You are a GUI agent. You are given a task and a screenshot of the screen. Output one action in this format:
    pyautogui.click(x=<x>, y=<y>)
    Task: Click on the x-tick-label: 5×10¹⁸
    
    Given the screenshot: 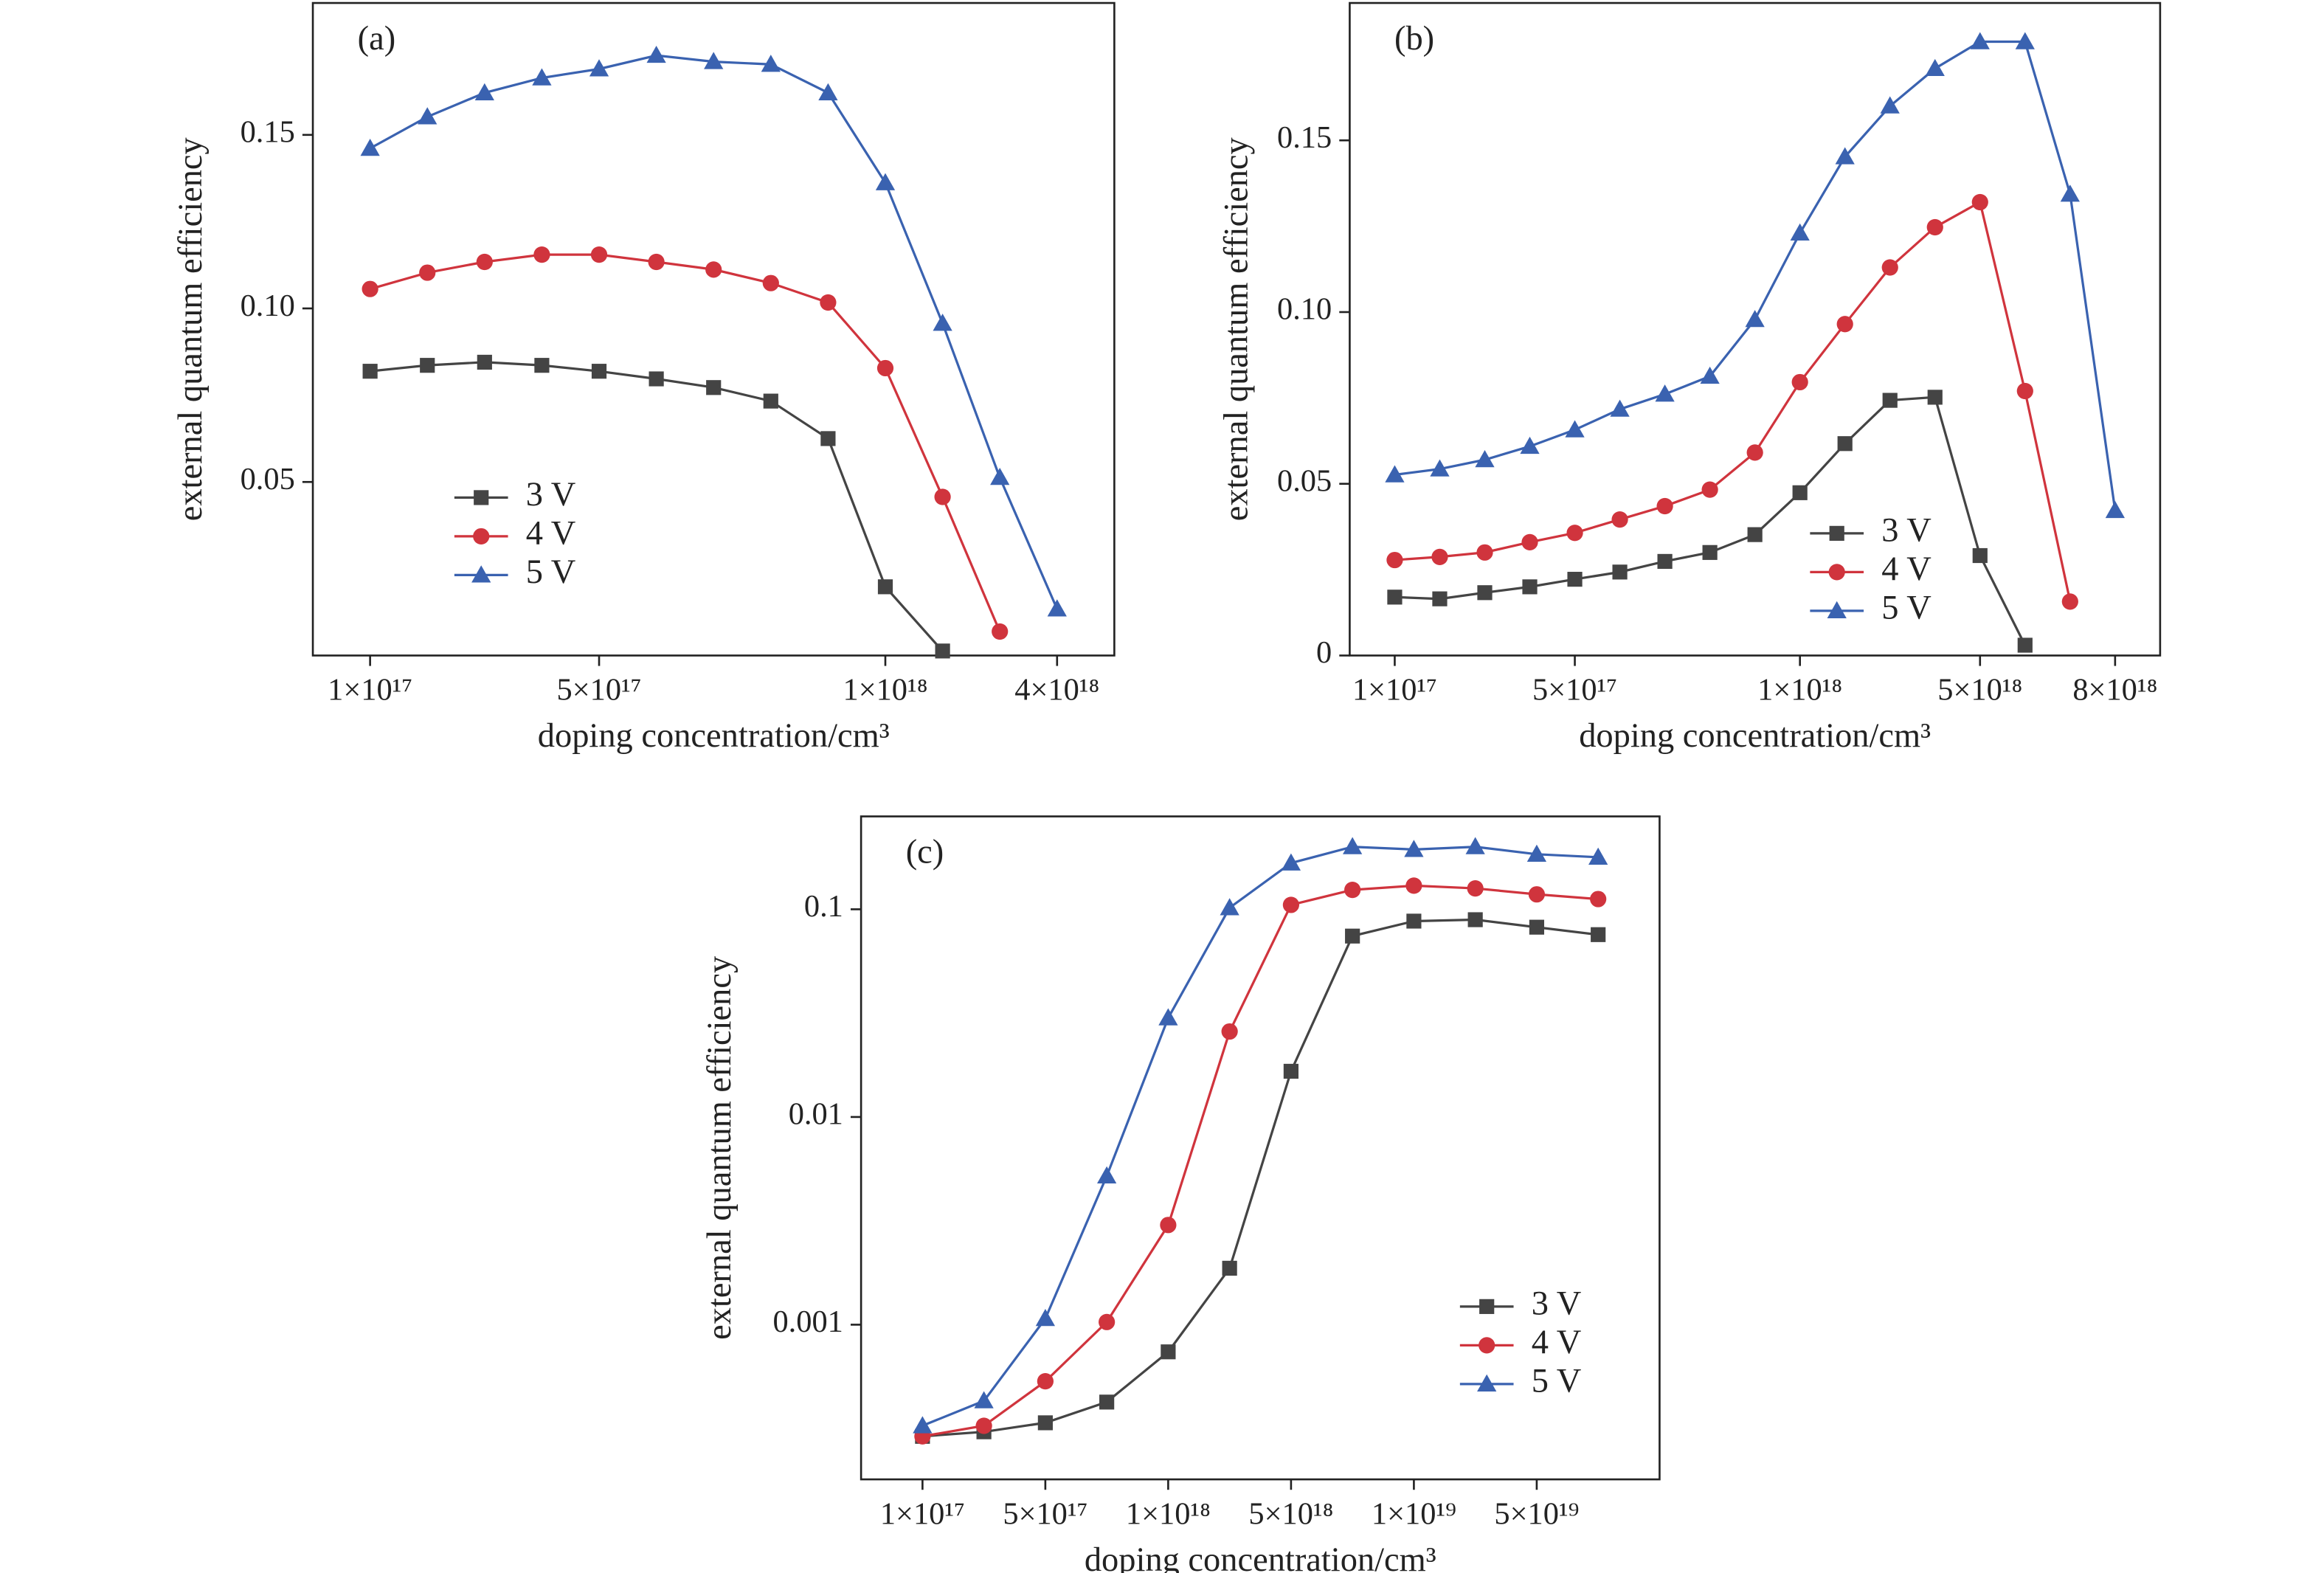 What is the action you would take?
    pyautogui.click(x=1290, y=1513)
    